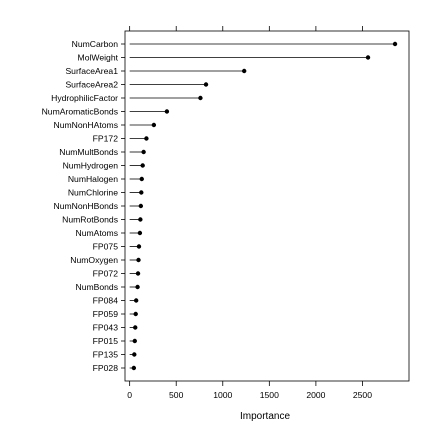 The width and height of the screenshot is (432, 432). Describe the element at coordinates (91, 85) in the screenshot. I see `y-tick-label: SurfaceArea2` at that location.